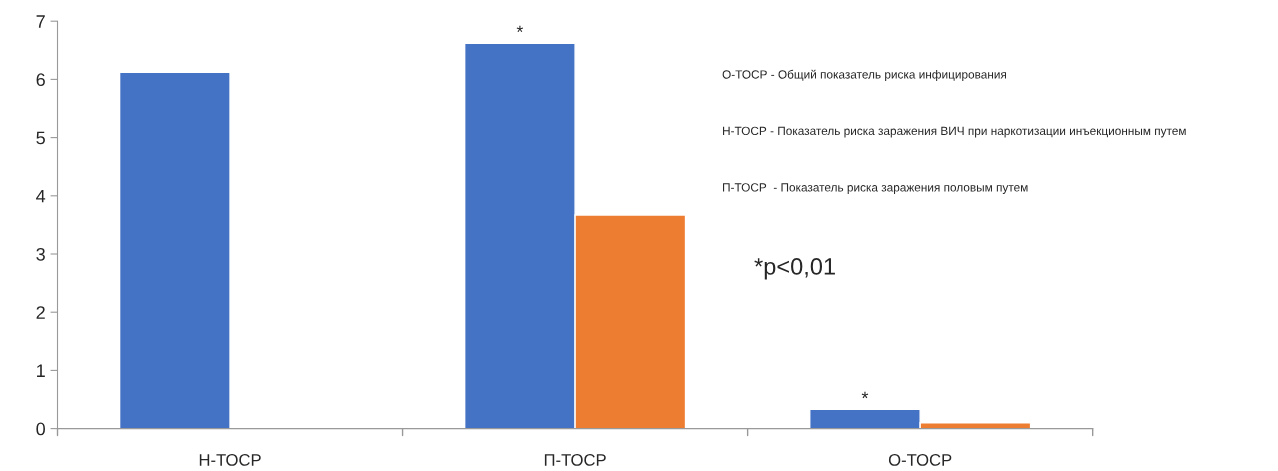  What do you see at coordinates (40, 429) in the screenshot?
I see `y-tick-label: 0` at bounding box center [40, 429].